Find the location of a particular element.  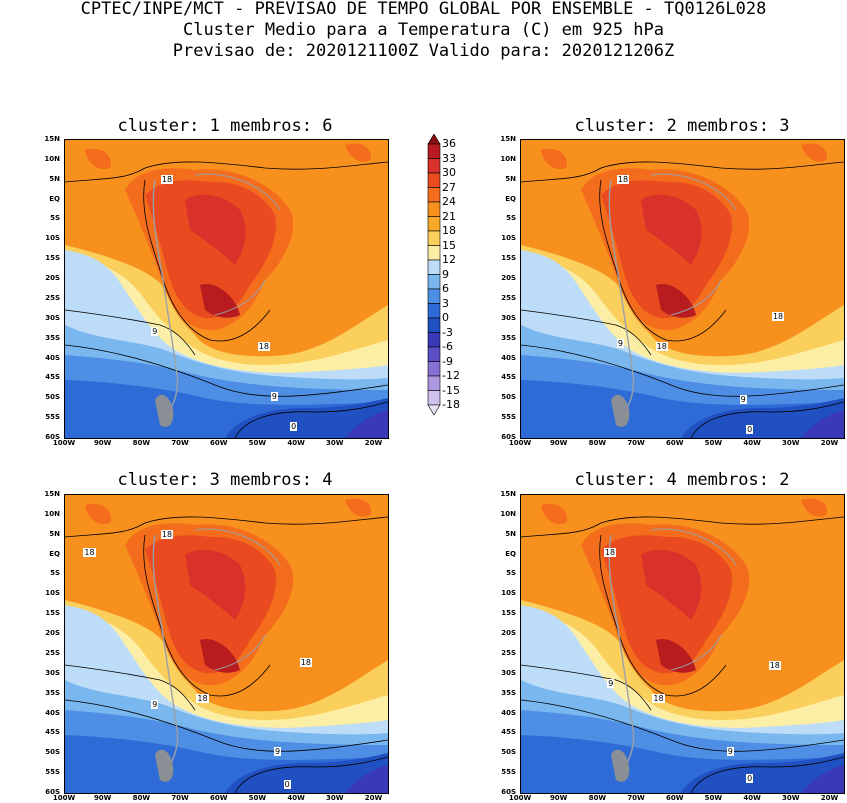

lat-tick: 5S is located at coordinates (511, 218).